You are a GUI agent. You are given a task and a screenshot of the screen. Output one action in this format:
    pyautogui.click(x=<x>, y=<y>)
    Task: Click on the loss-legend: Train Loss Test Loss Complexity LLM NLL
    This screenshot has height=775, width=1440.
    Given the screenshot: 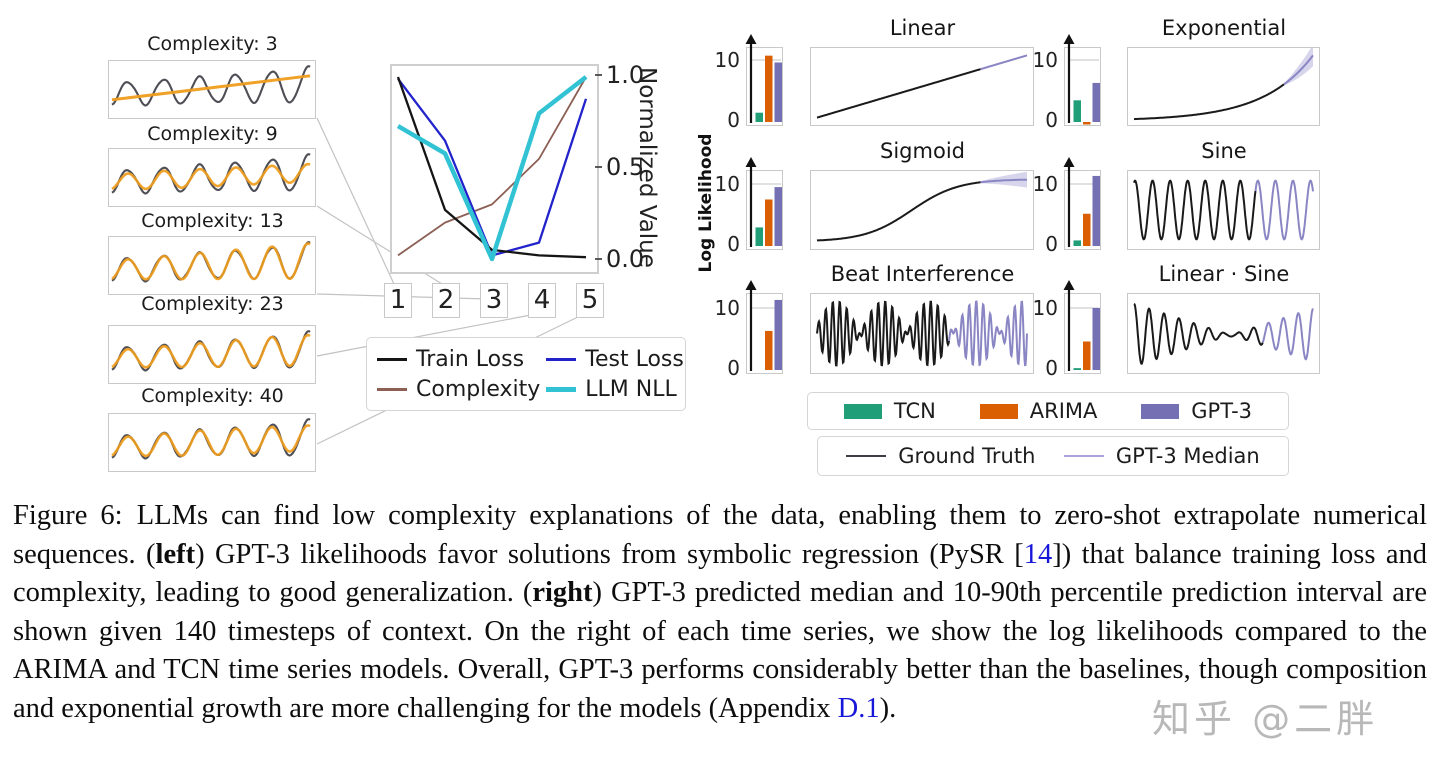 What is the action you would take?
    pyautogui.click(x=526, y=374)
    